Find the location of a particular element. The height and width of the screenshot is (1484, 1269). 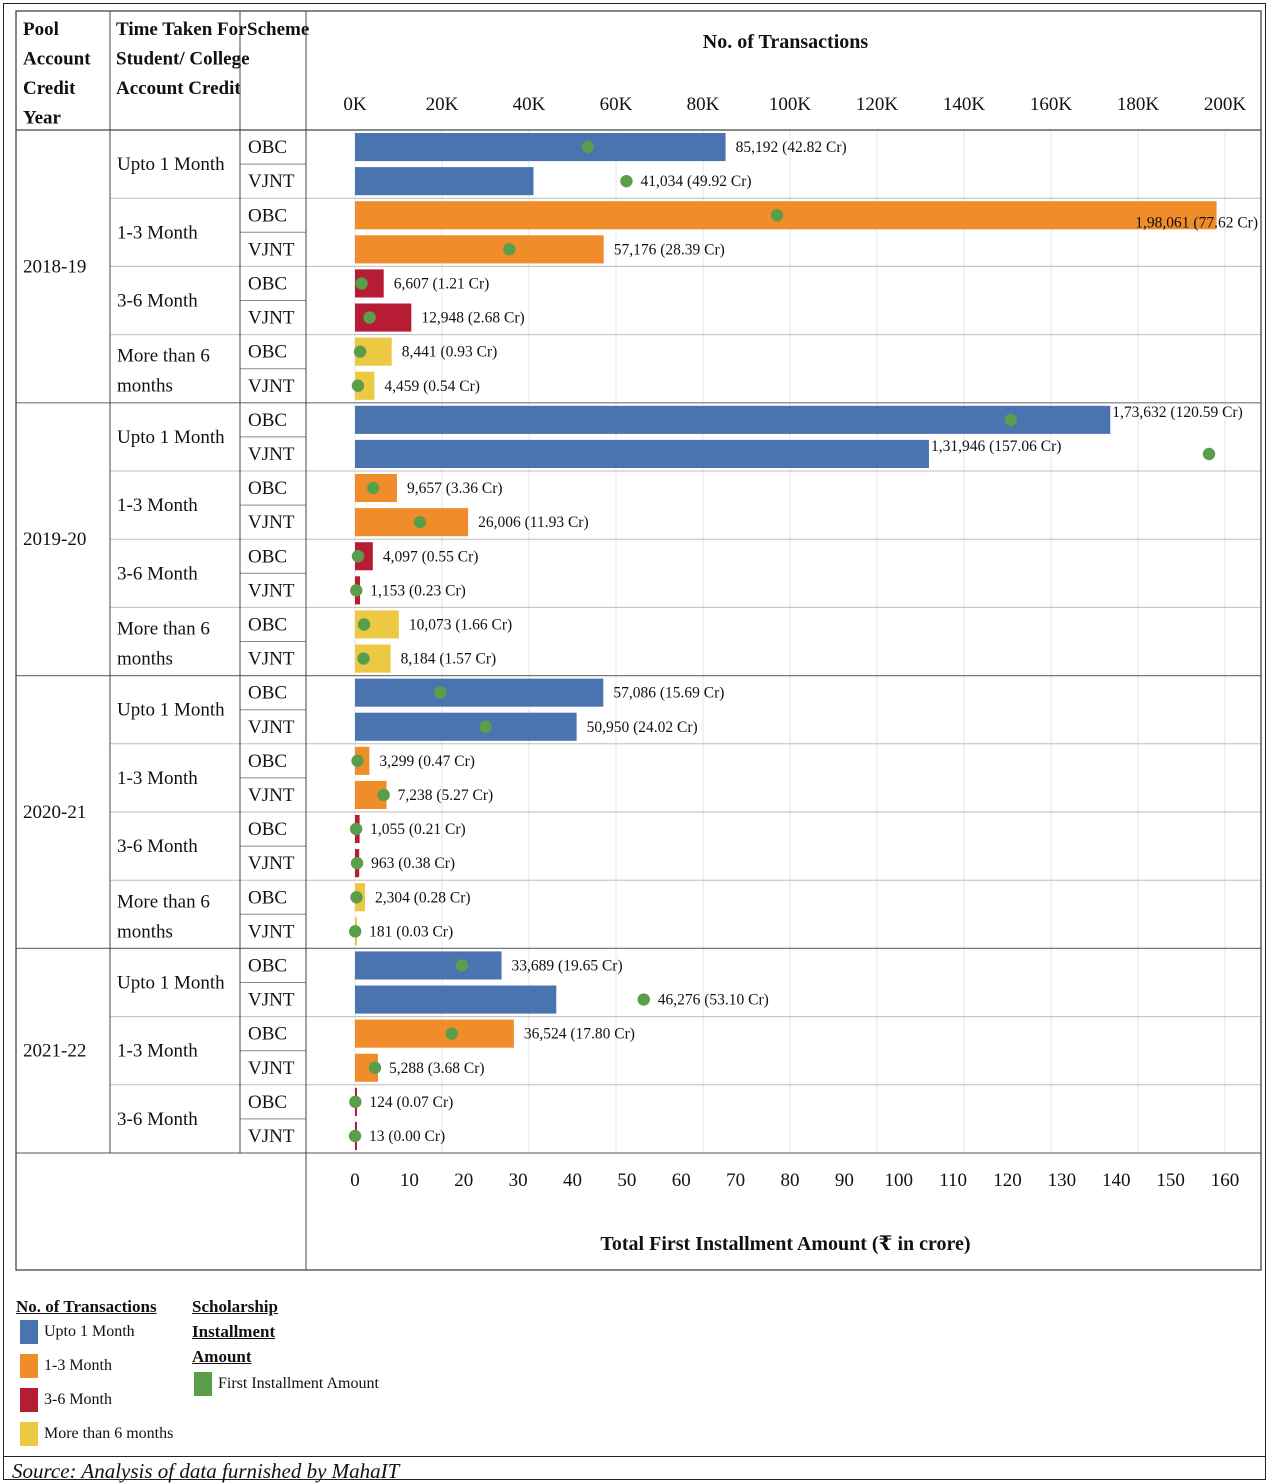

x-tick-label-8: 160K is located at coordinates (1051, 104).